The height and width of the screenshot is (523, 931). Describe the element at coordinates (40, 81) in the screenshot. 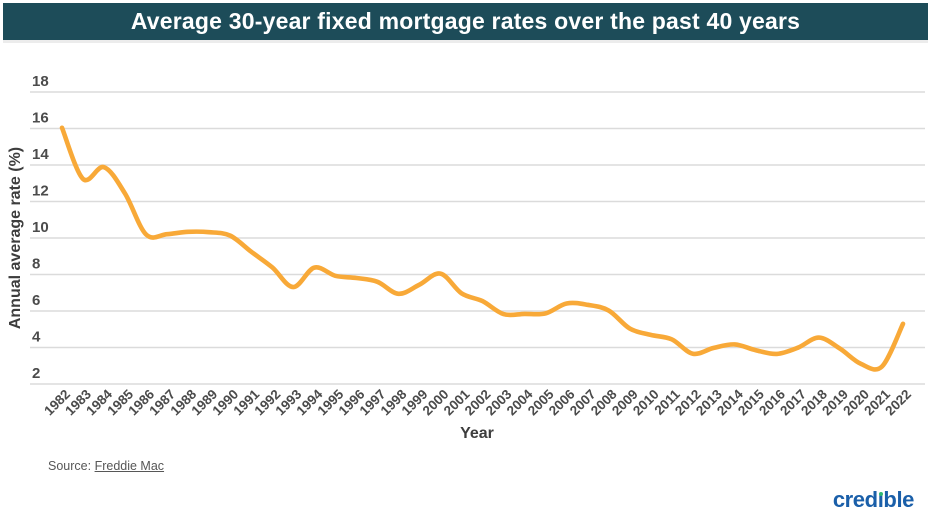

I see `y-tick-label-18: 18` at that location.